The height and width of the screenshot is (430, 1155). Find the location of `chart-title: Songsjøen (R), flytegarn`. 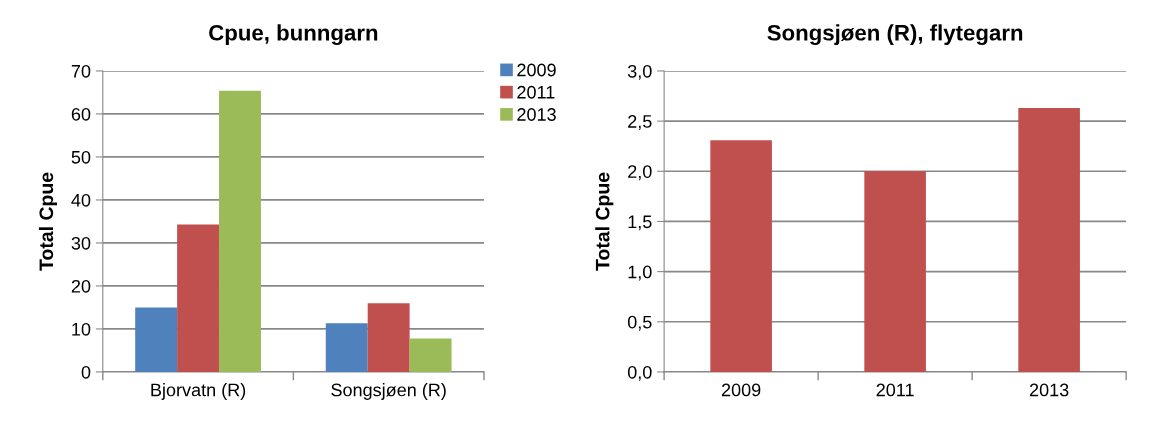

chart-title: Songsjøen (R), flytegarn is located at coordinates (895, 35).